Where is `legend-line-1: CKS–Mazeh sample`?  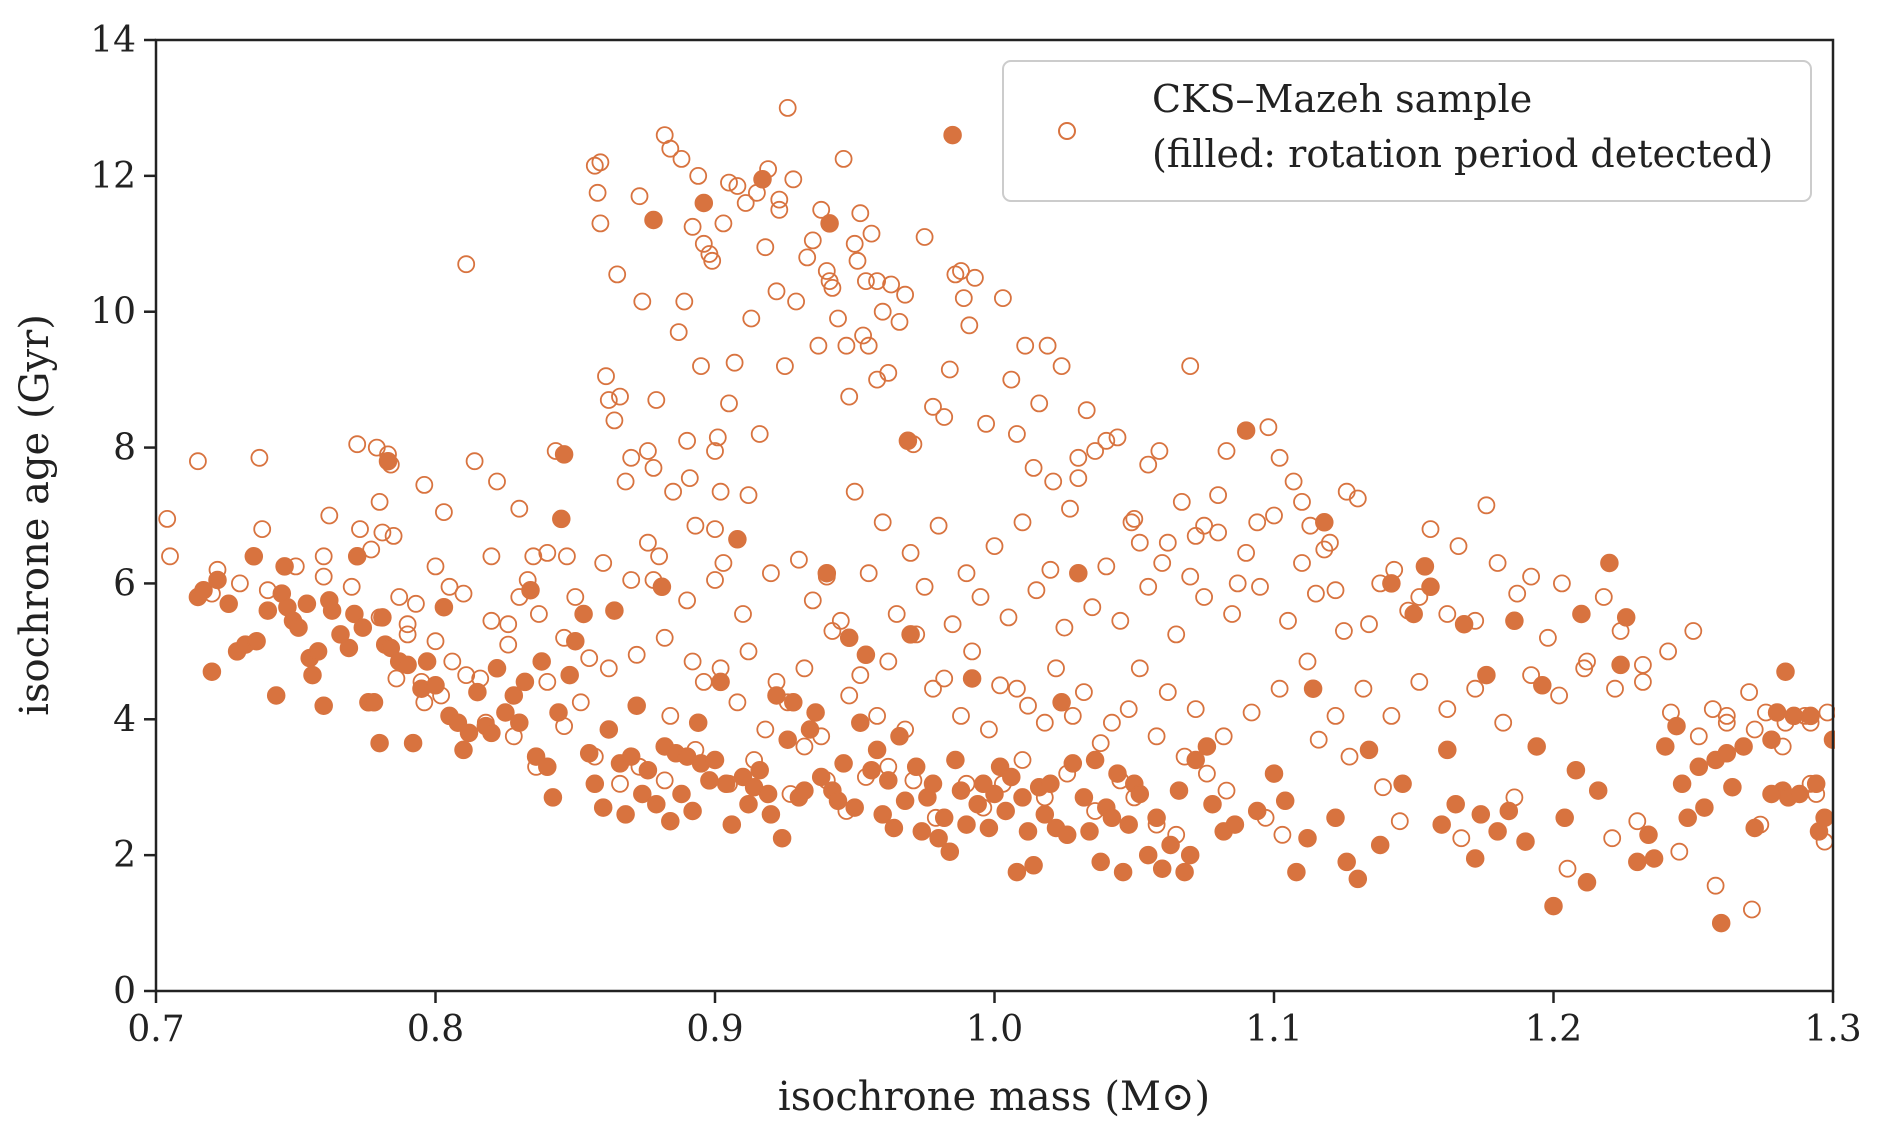
legend-line-1: CKS–Mazeh sample is located at coordinates (1342, 99).